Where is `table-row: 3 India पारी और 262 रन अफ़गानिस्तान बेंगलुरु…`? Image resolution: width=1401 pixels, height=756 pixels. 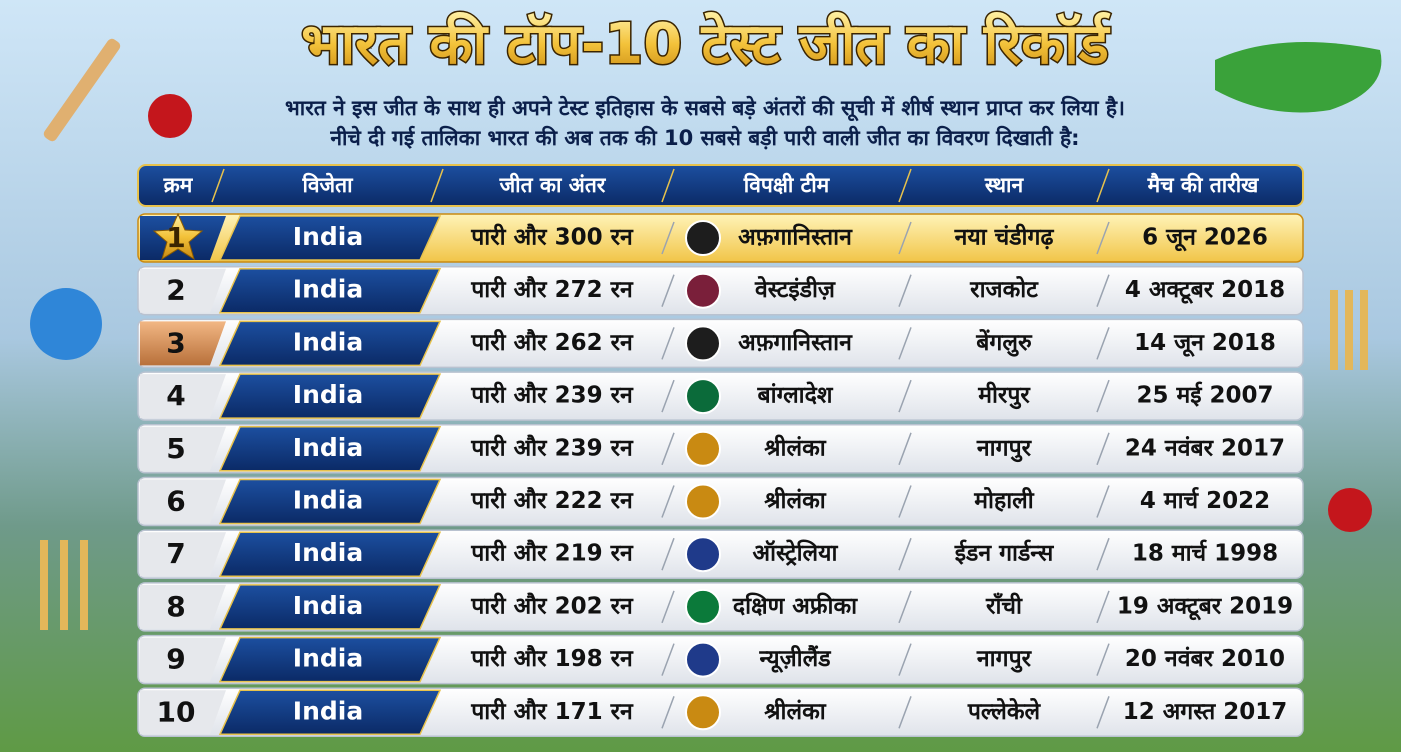
table-row: 3 India पारी और 262 रन अफ़गानिस्तान बेंगलुरु… is located at coordinates (720, 343).